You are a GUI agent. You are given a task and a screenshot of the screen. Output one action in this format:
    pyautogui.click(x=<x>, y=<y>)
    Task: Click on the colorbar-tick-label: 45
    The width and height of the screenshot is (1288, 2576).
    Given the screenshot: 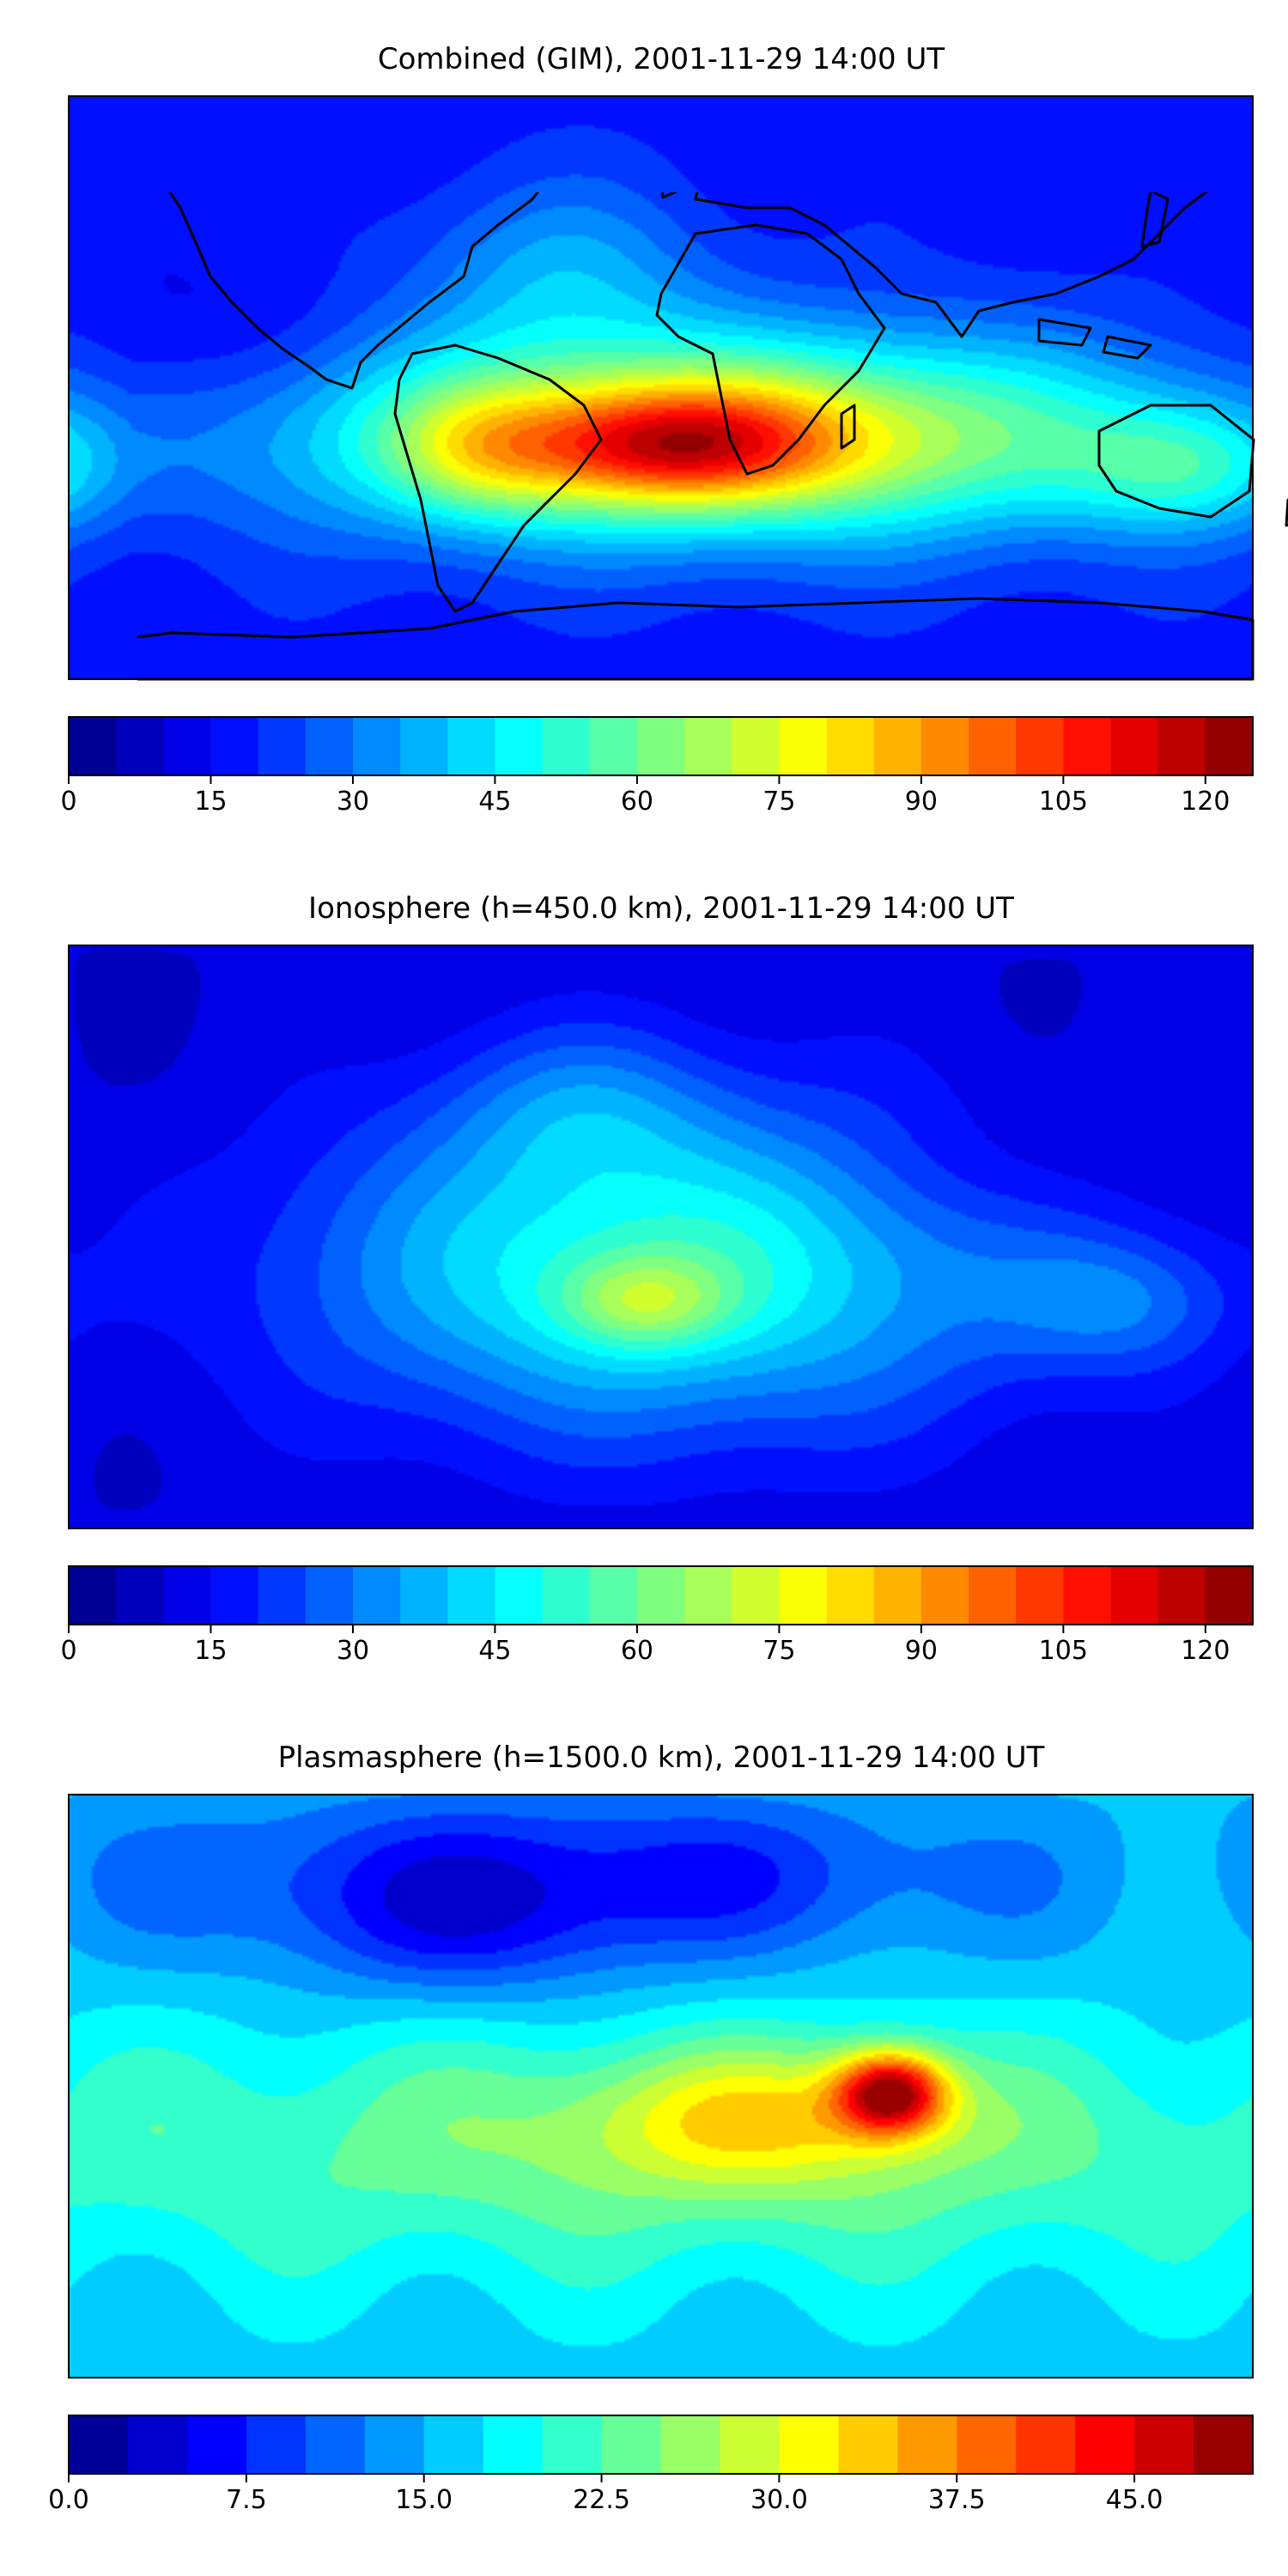 What is the action you would take?
    pyautogui.click(x=494, y=802)
    